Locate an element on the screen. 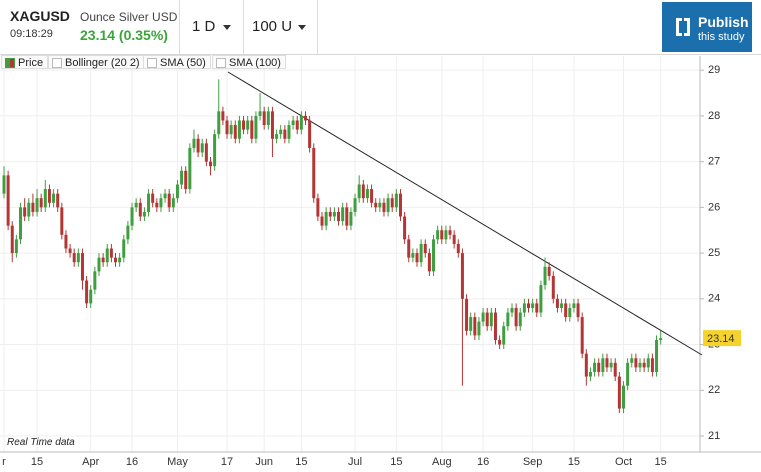 Image resolution: width=761 pixels, height=472 pixels. publish-sub: this study is located at coordinates (721, 37).